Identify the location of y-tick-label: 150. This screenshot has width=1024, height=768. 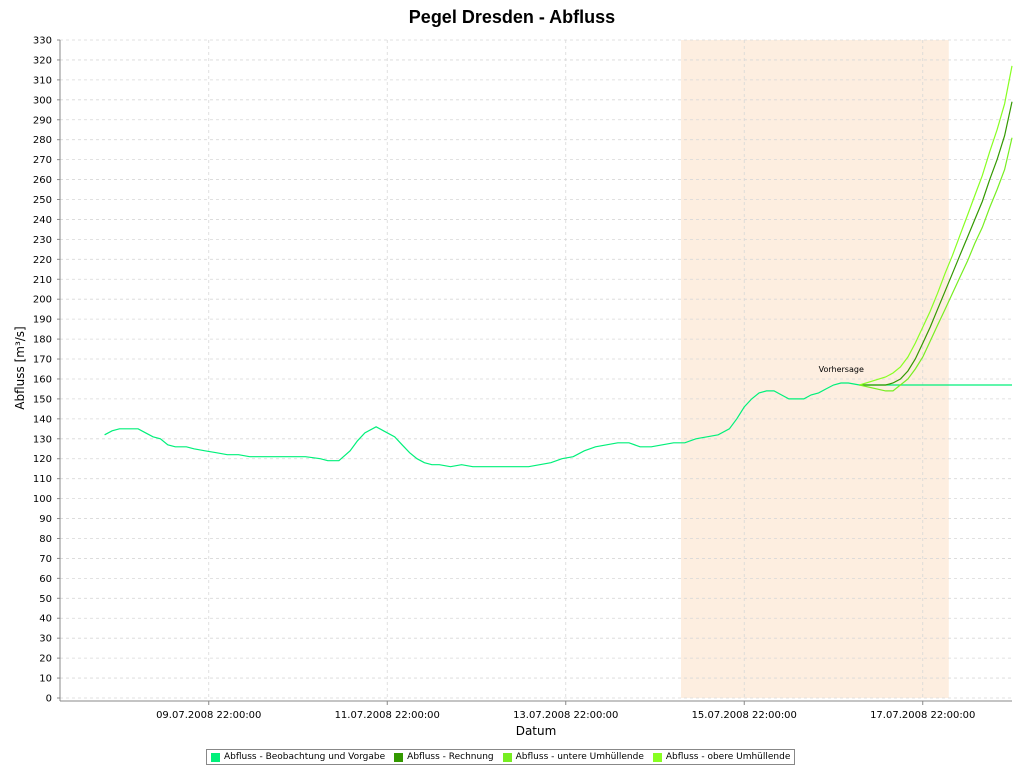
(42, 399).